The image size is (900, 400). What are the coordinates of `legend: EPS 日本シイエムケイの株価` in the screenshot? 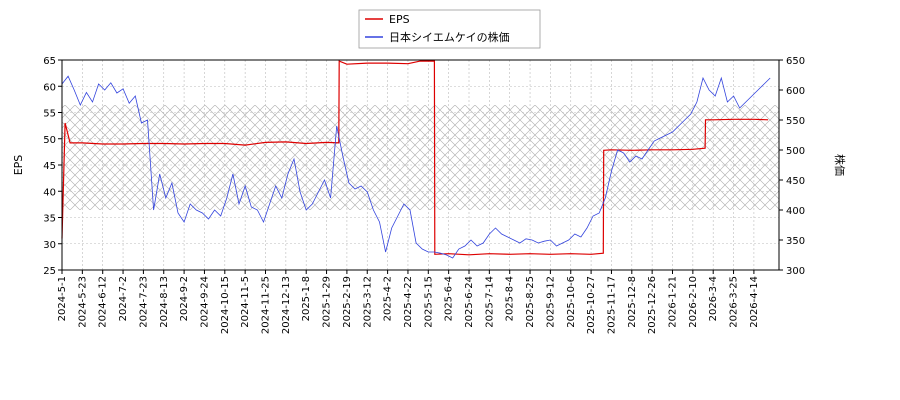 It's located at (449, 29).